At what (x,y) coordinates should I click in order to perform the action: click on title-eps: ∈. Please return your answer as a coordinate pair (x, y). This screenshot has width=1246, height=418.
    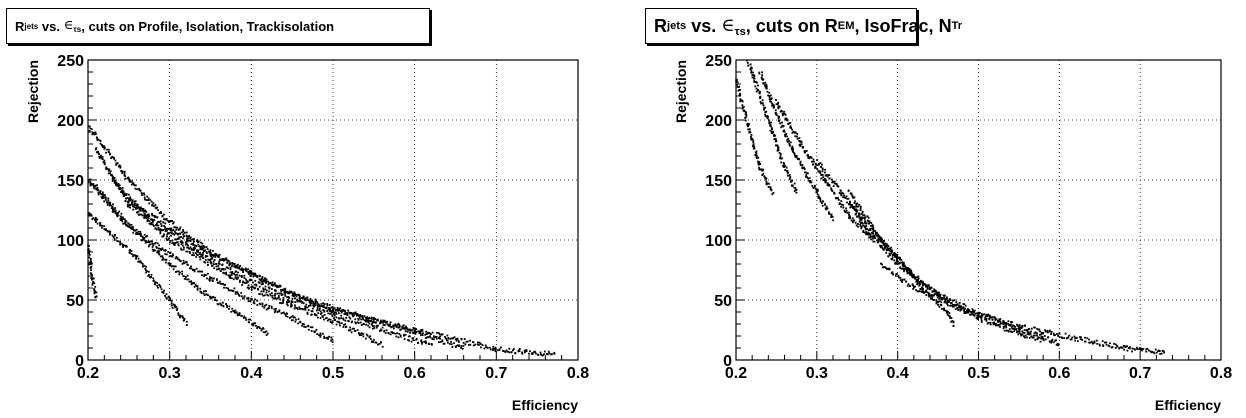
    Looking at the image, I should click on (68, 26).